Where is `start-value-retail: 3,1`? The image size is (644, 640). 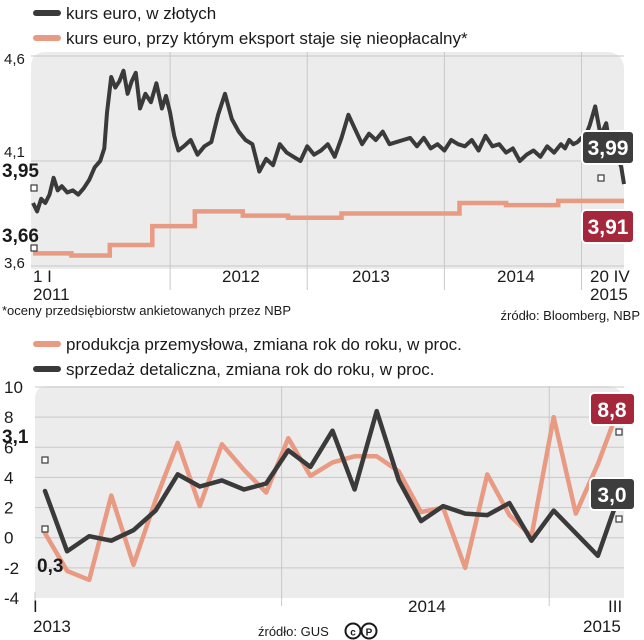 start-value-retail: 3,1 is located at coordinates (15, 437).